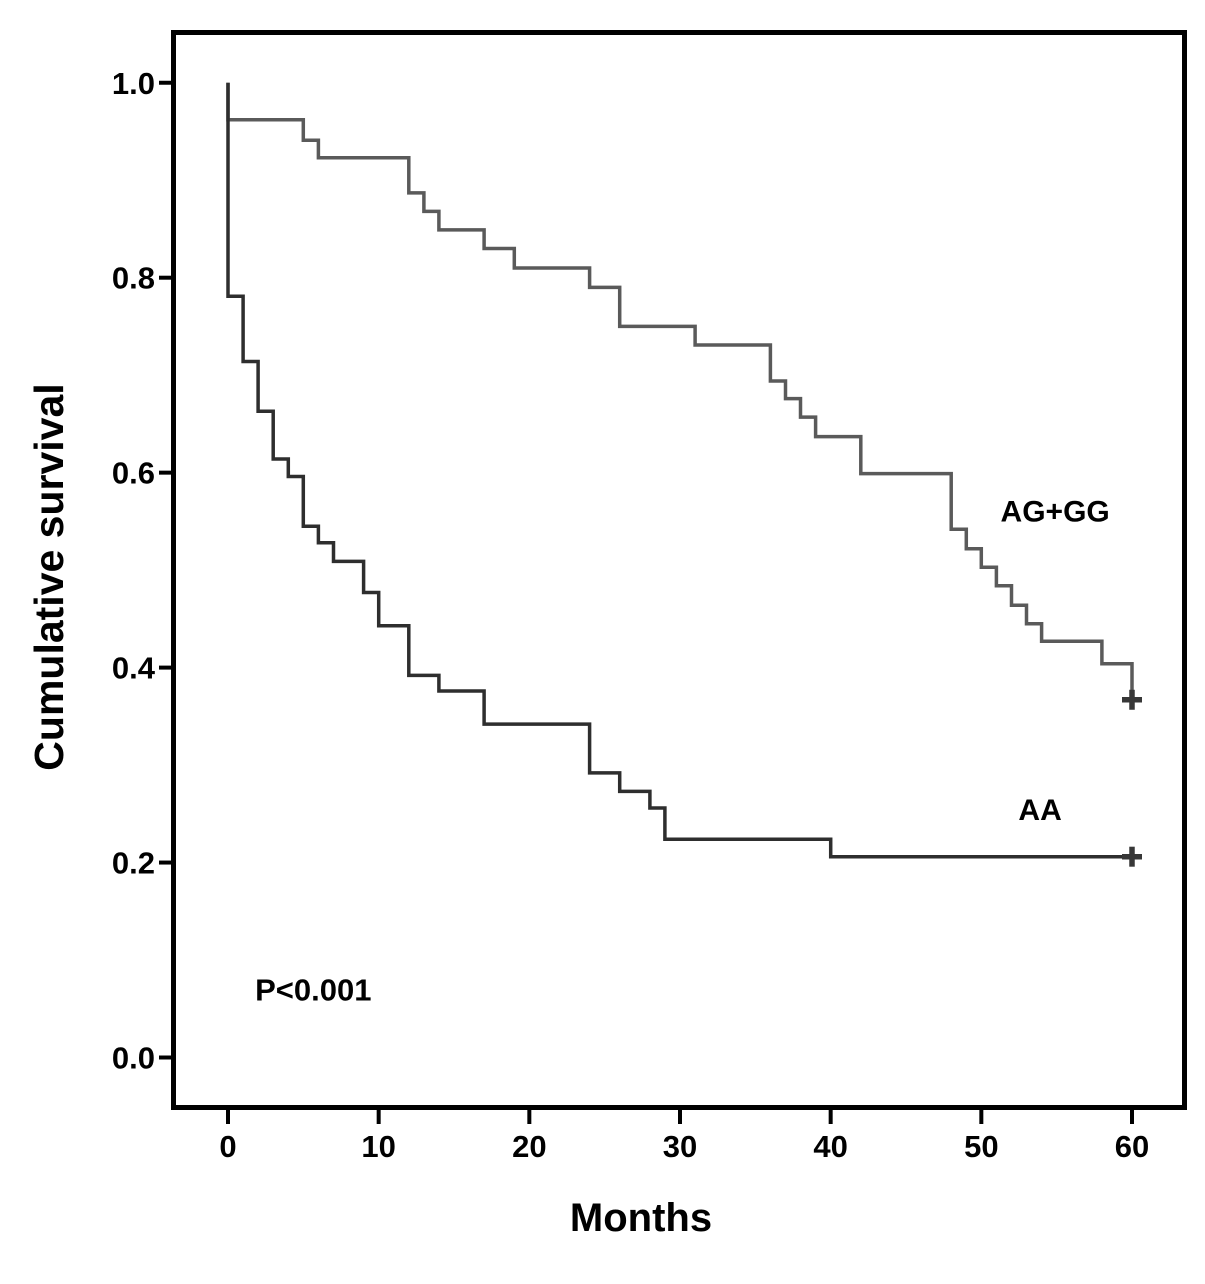  I want to click on x-axis-title: Months, so click(641, 1218).